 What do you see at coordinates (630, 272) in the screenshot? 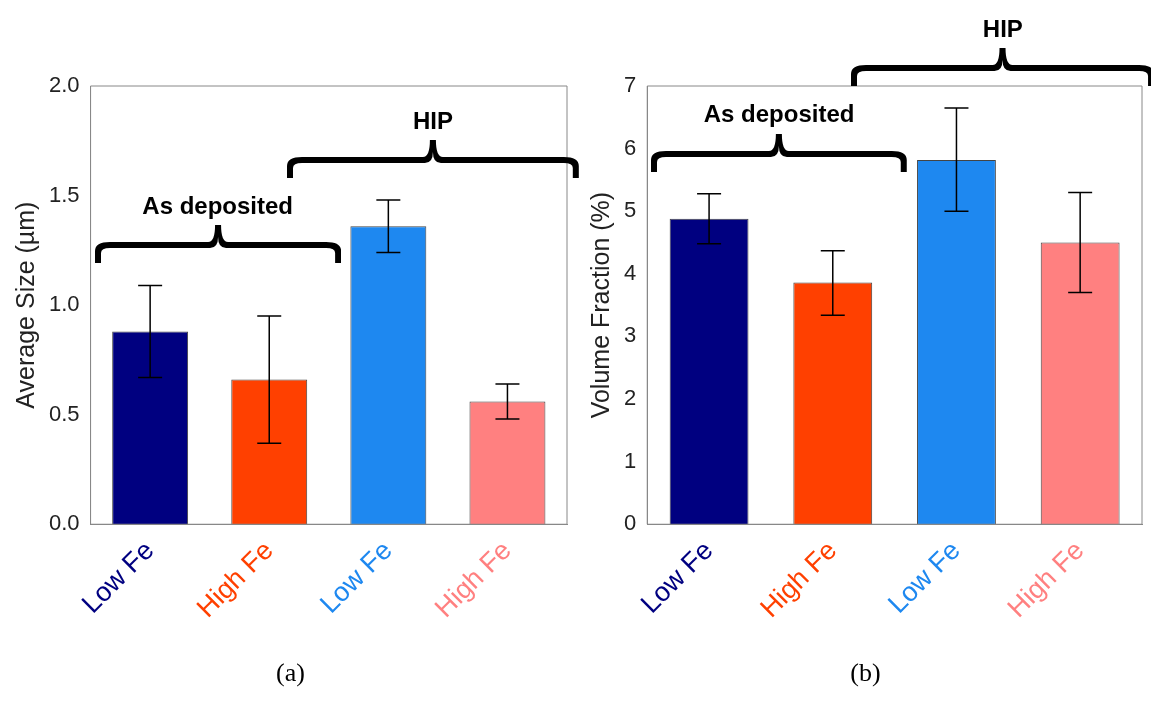
I see `y-tick-label: 4` at bounding box center [630, 272].